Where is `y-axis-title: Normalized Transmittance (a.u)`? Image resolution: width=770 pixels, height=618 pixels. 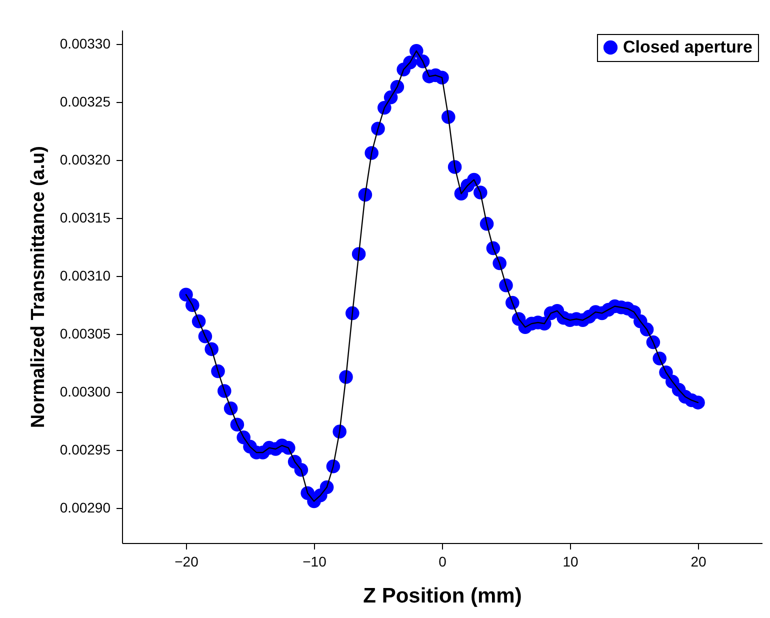 y-axis-title: Normalized Transmittance (a.u) is located at coordinates (38, 287).